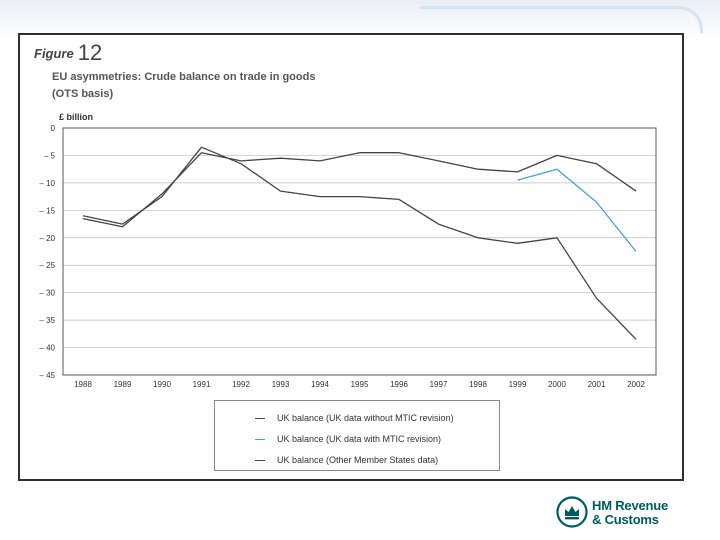 The height and width of the screenshot is (540, 720). What do you see at coordinates (83, 384) in the screenshot?
I see `x-tick-label: 1988` at bounding box center [83, 384].